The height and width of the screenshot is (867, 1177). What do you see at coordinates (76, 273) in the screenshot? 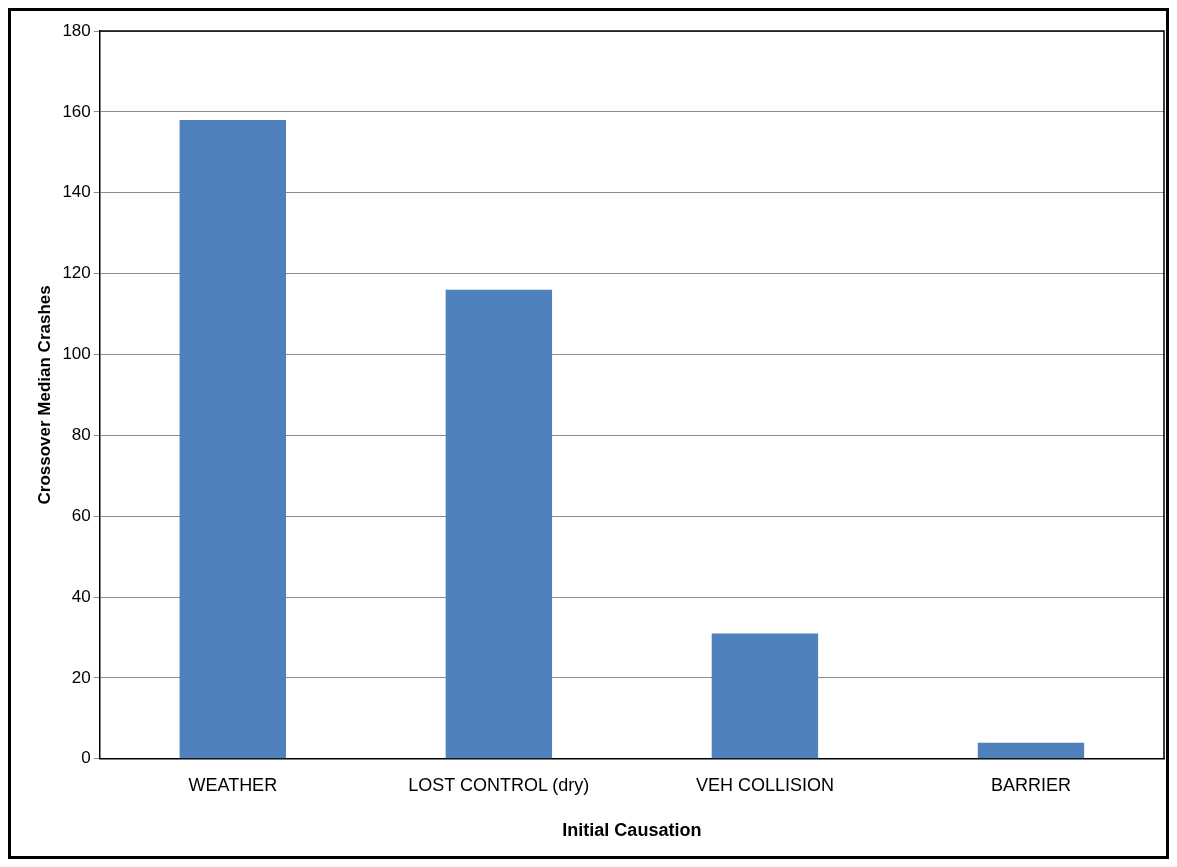
I see `y-tick-label: 120` at bounding box center [76, 273].